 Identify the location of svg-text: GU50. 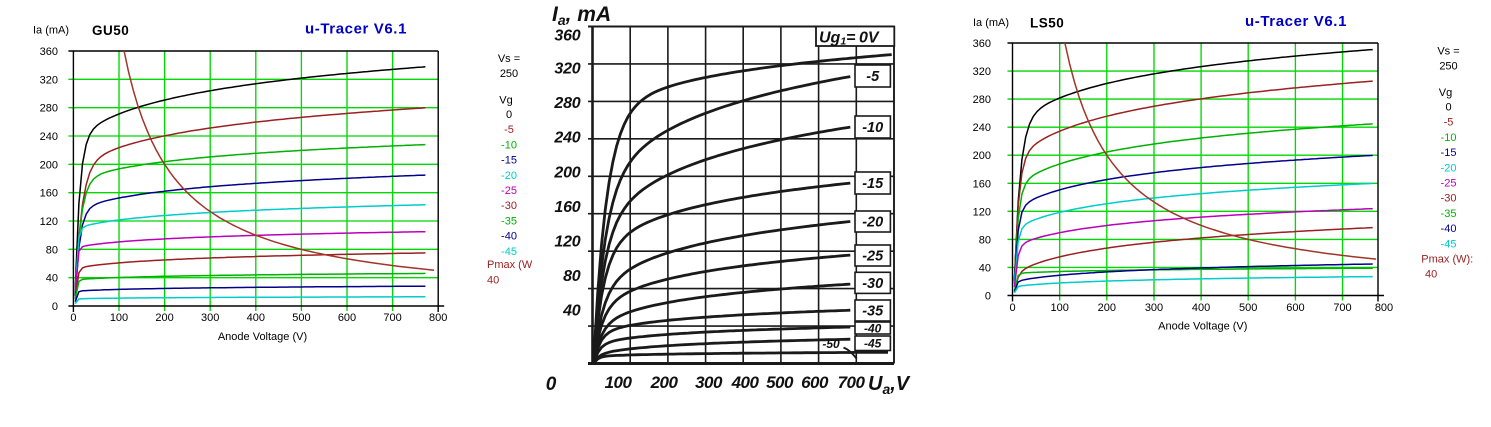
(110, 30).